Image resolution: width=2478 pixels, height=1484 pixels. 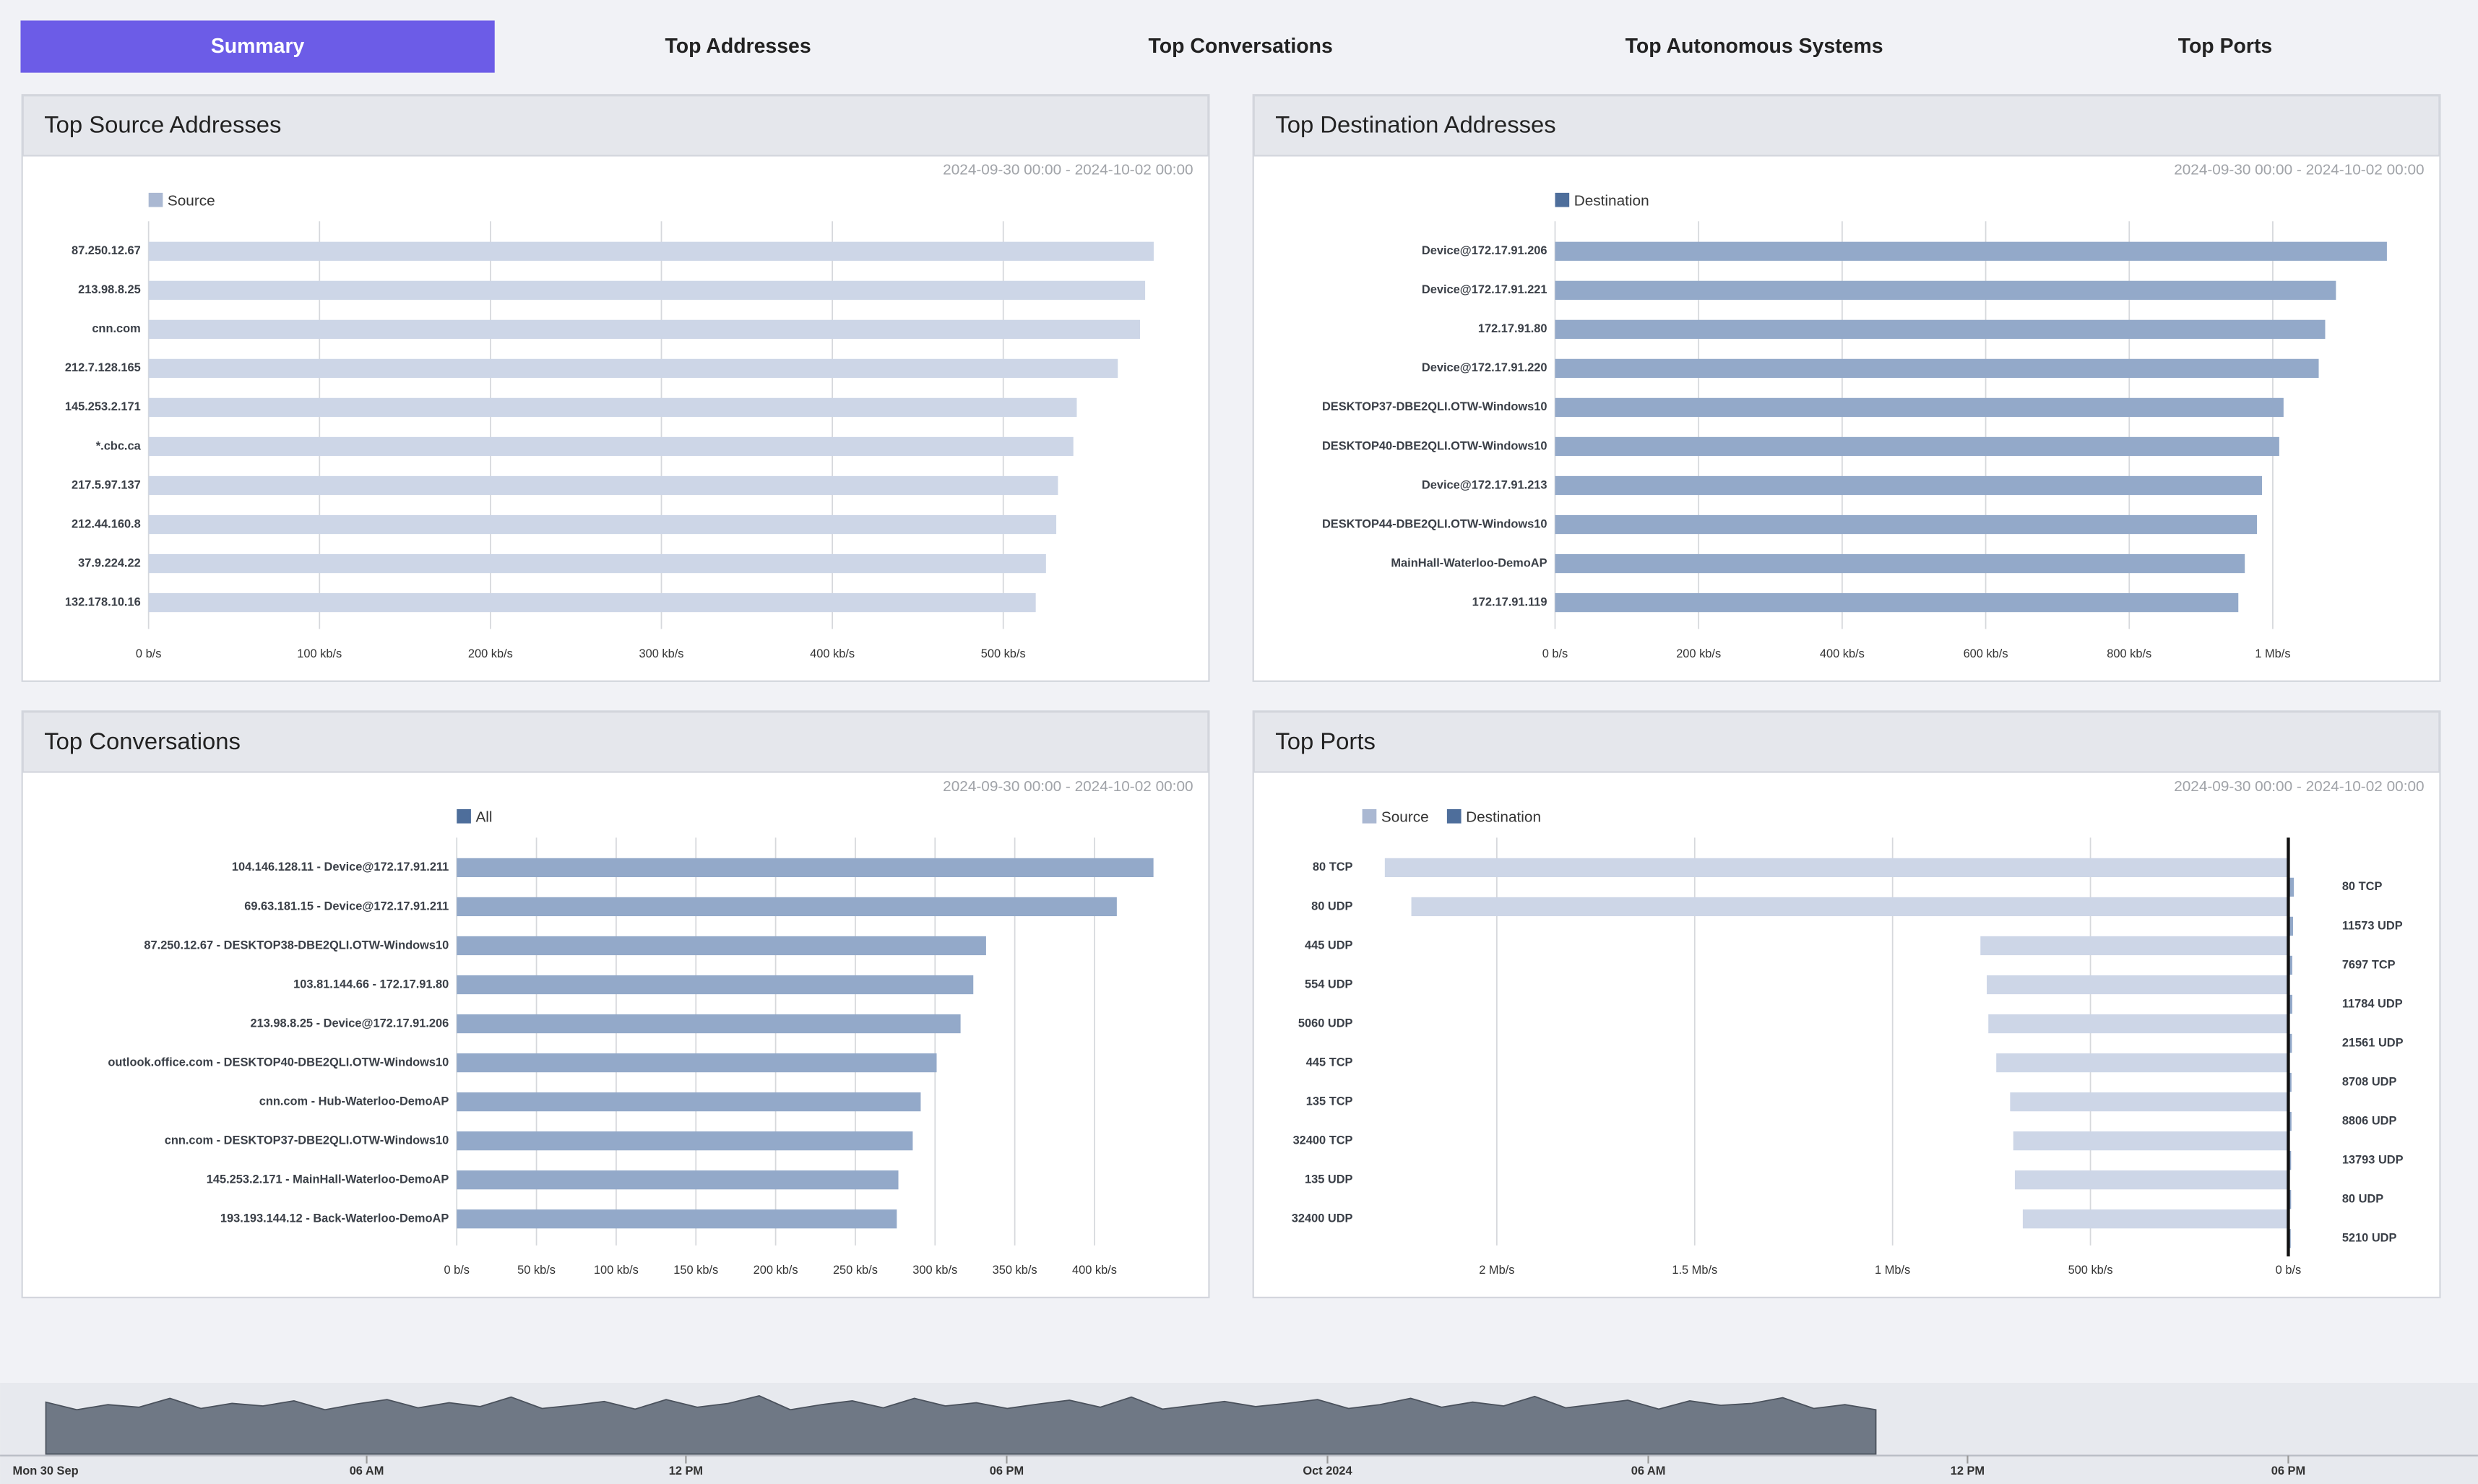 I want to click on x-tick-label: 150 kb/s, so click(x=695, y=1270).